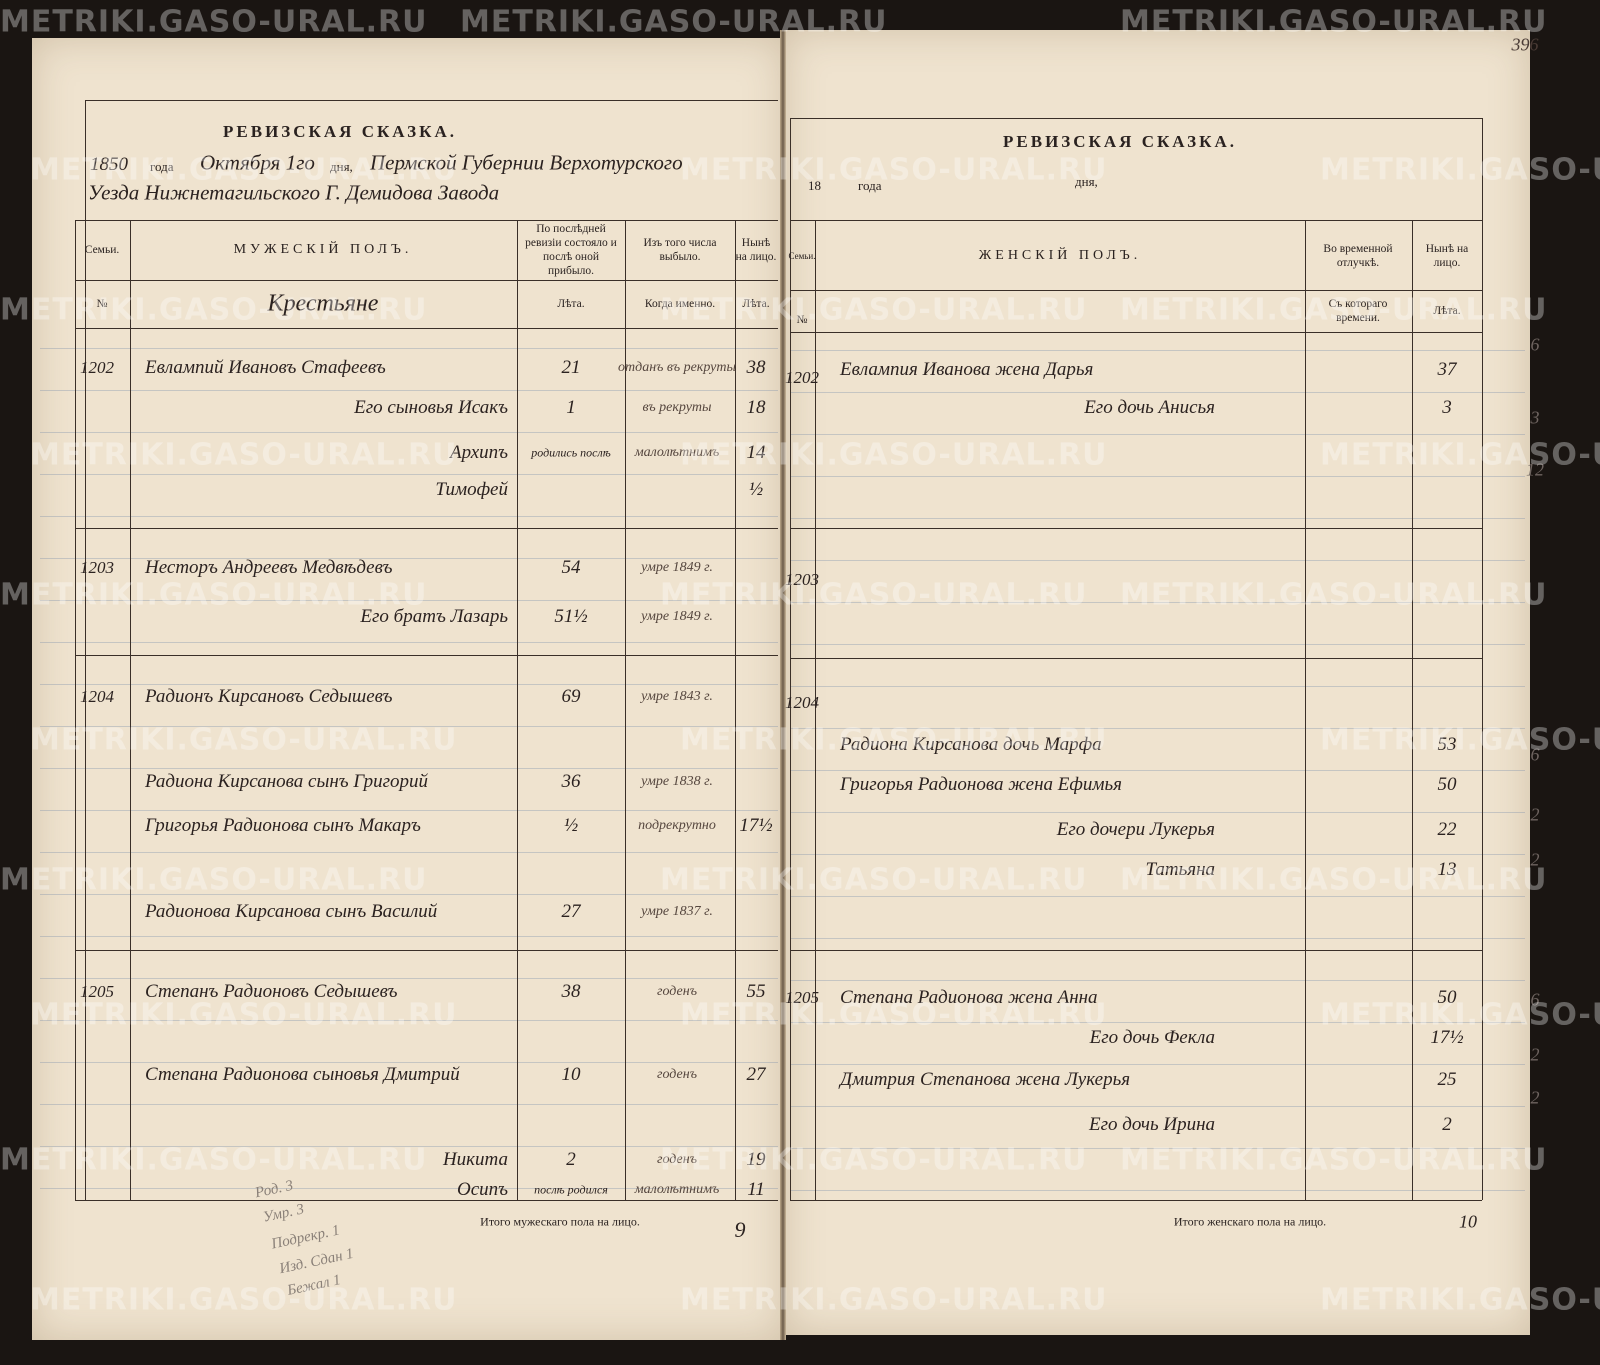 This screenshot has width=1600, height=1365. What do you see at coordinates (571, 991) in the screenshot?
I see `age: 38` at bounding box center [571, 991].